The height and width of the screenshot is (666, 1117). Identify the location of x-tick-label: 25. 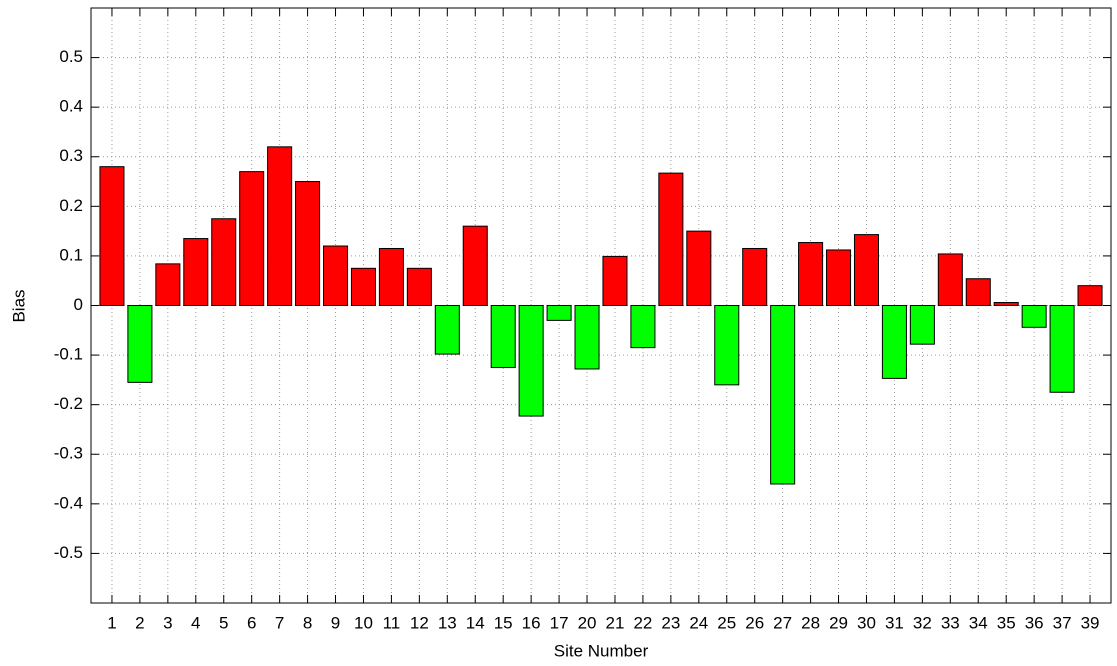
(726, 622).